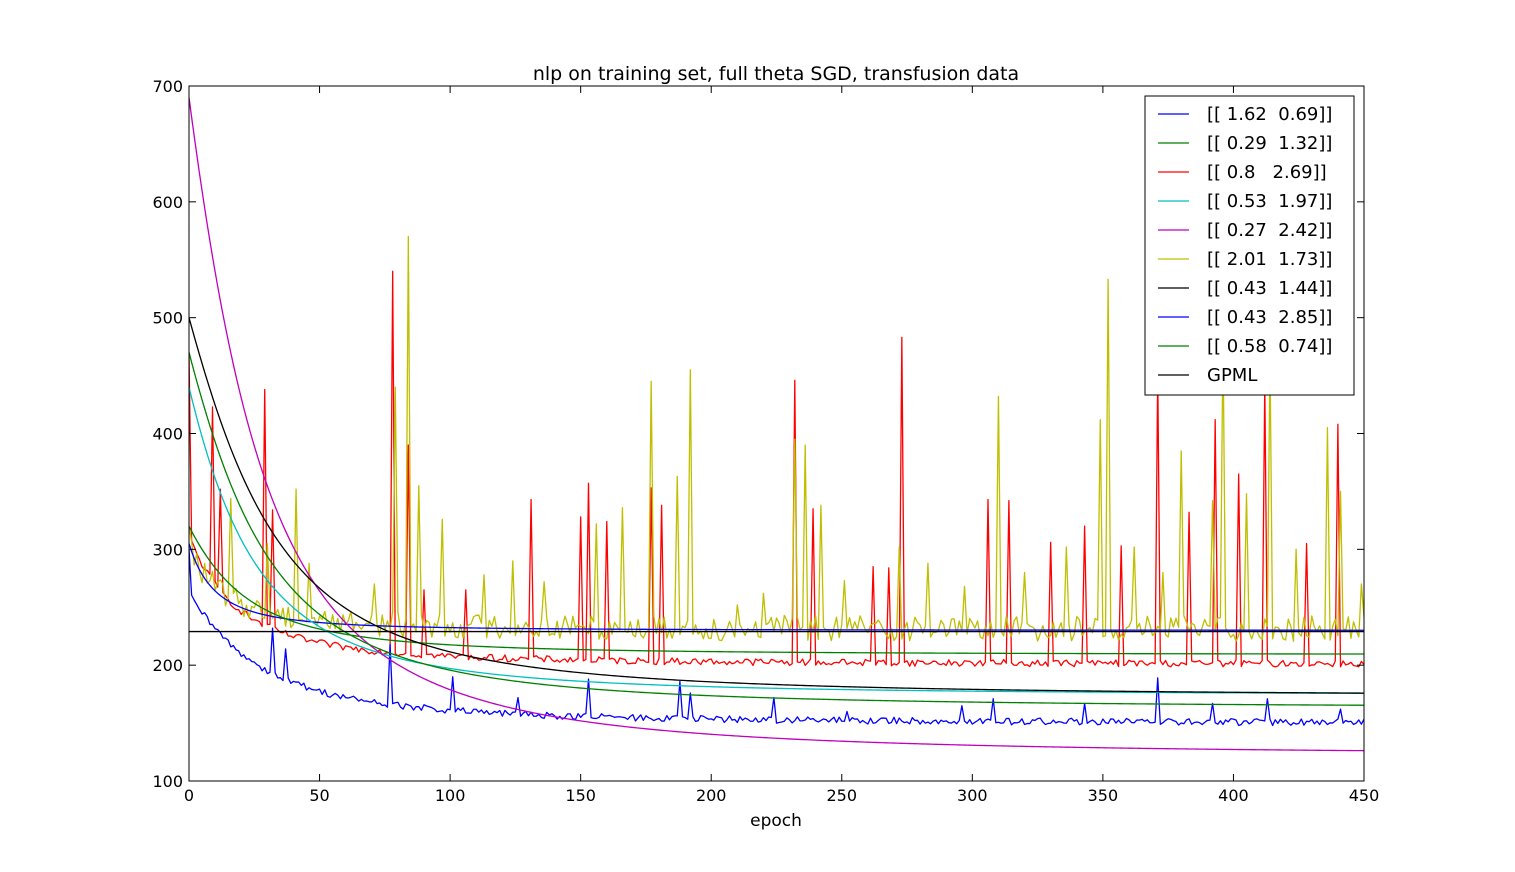  What do you see at coordinates (167, 434) in the screenshot?
I see `y-tick-label: 400` at bounding box center [167, 434].